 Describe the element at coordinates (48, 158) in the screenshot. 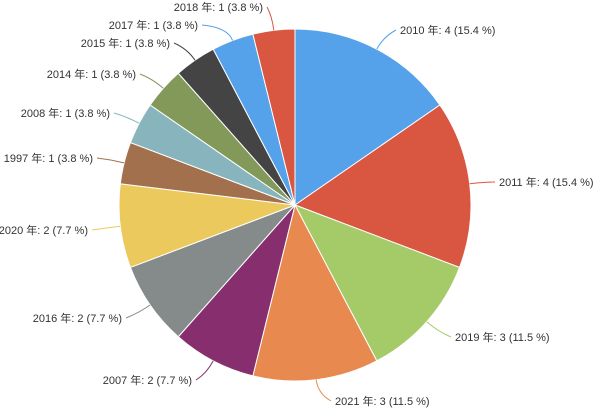

I see `slice-label-7: 1997 年: 1 (3.8 %)` at that location.